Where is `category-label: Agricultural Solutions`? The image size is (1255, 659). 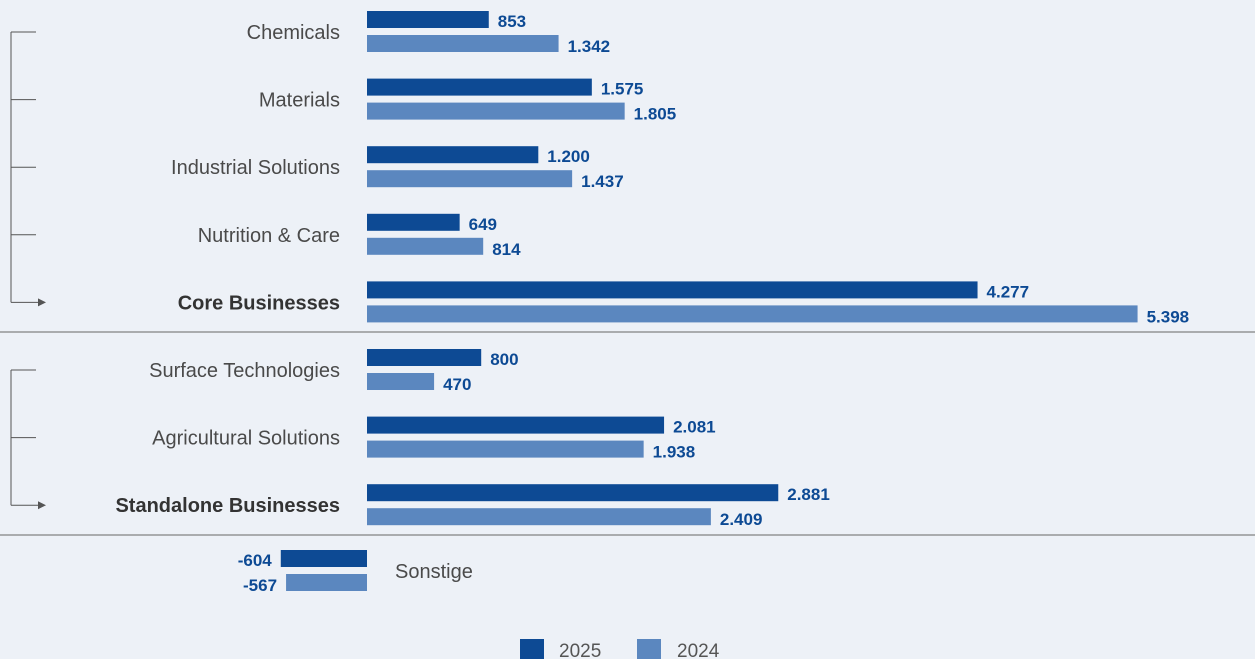 category-label: Agricultural Solutions is located at coordinates (246, 439).